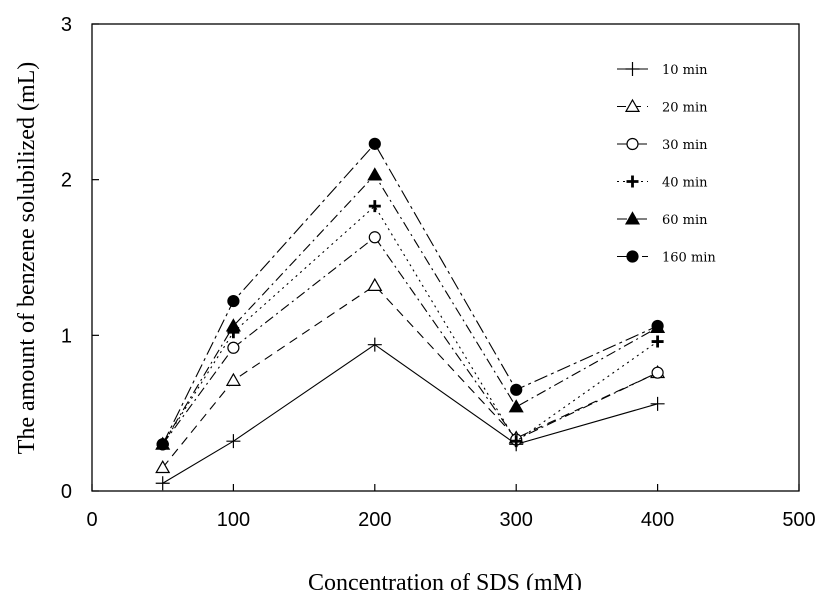 Image resolution: width=828 pixels, height=595 pixels. Describe the element at coordinates (685, 70) in the screenshot. I see `legend-label: 10 min` at that location.